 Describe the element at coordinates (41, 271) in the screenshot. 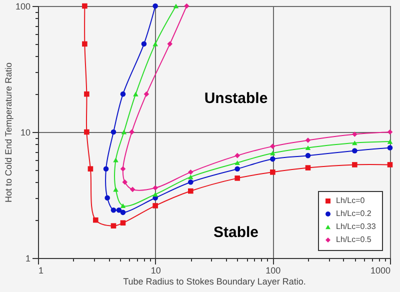

I see `x-tick-label: 1` at that location.